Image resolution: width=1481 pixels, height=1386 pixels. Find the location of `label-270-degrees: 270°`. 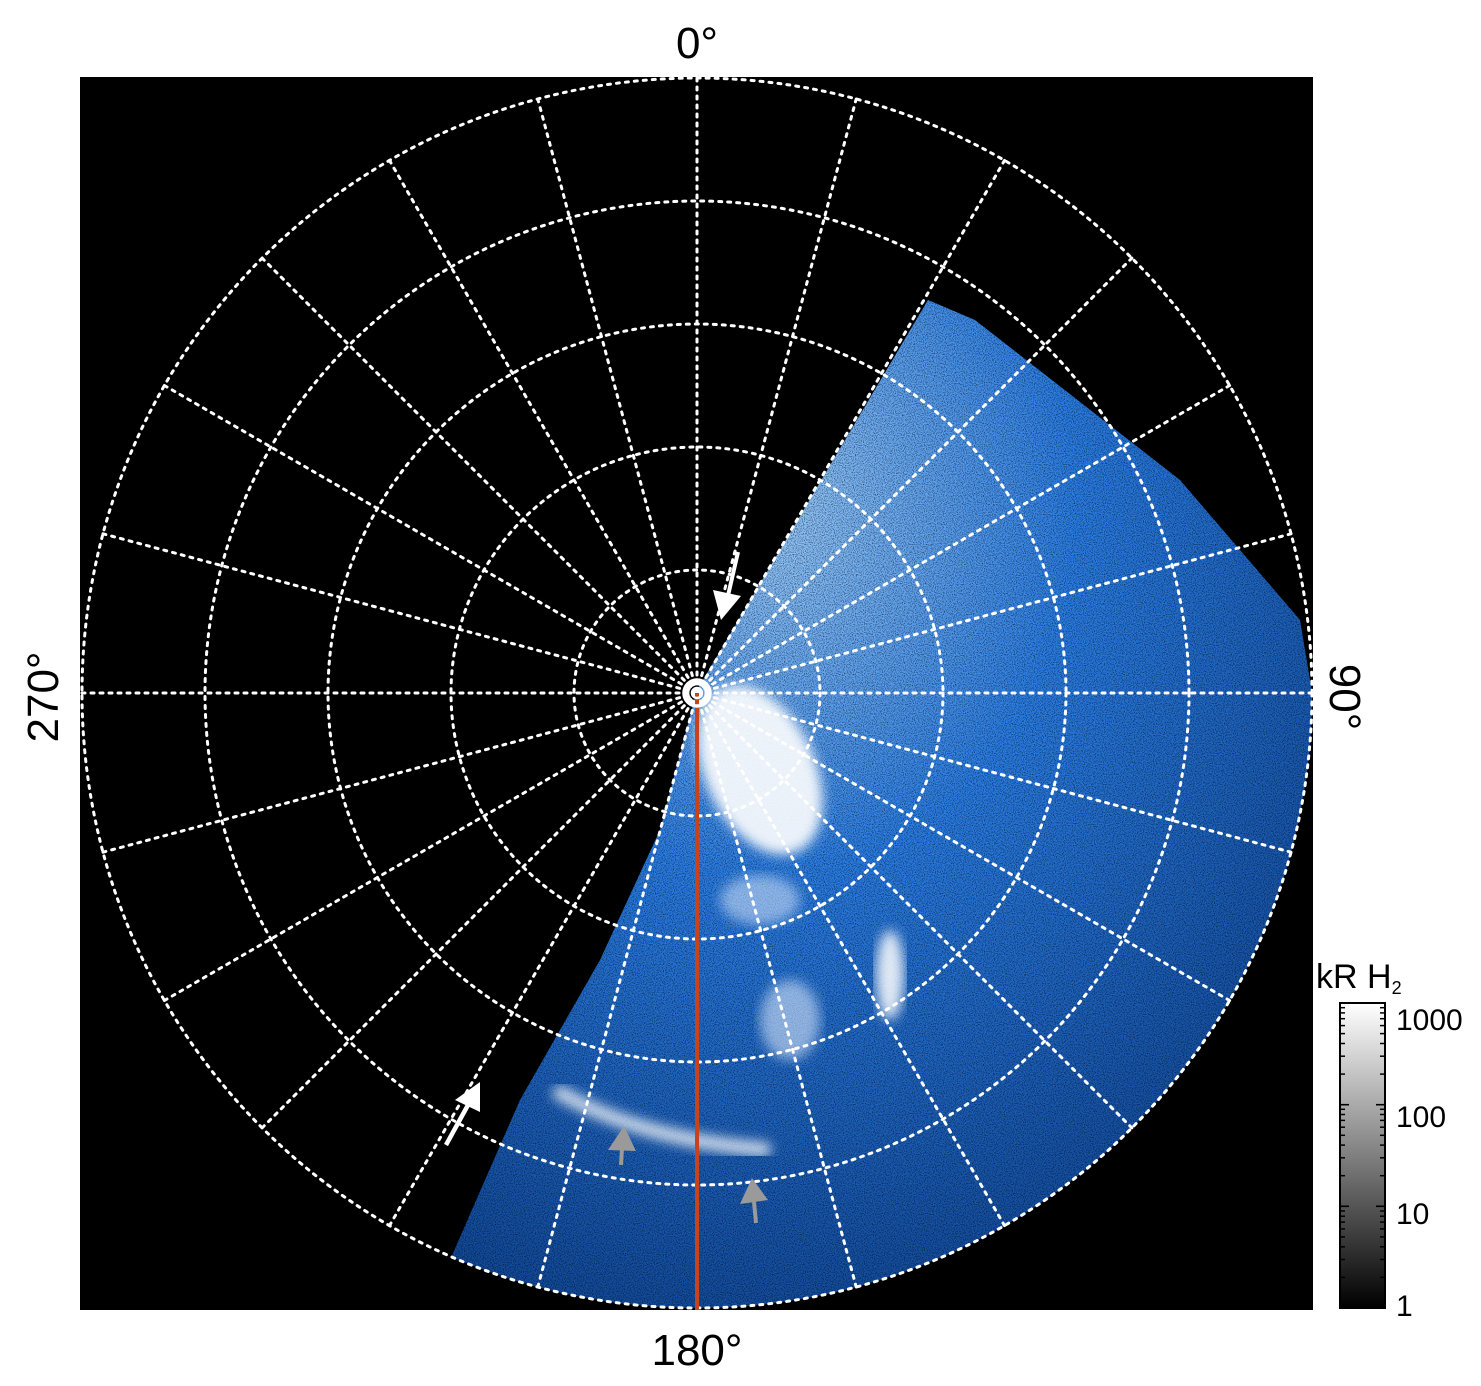

label-270-degrees: 270° is located at coordinates (43, 696).